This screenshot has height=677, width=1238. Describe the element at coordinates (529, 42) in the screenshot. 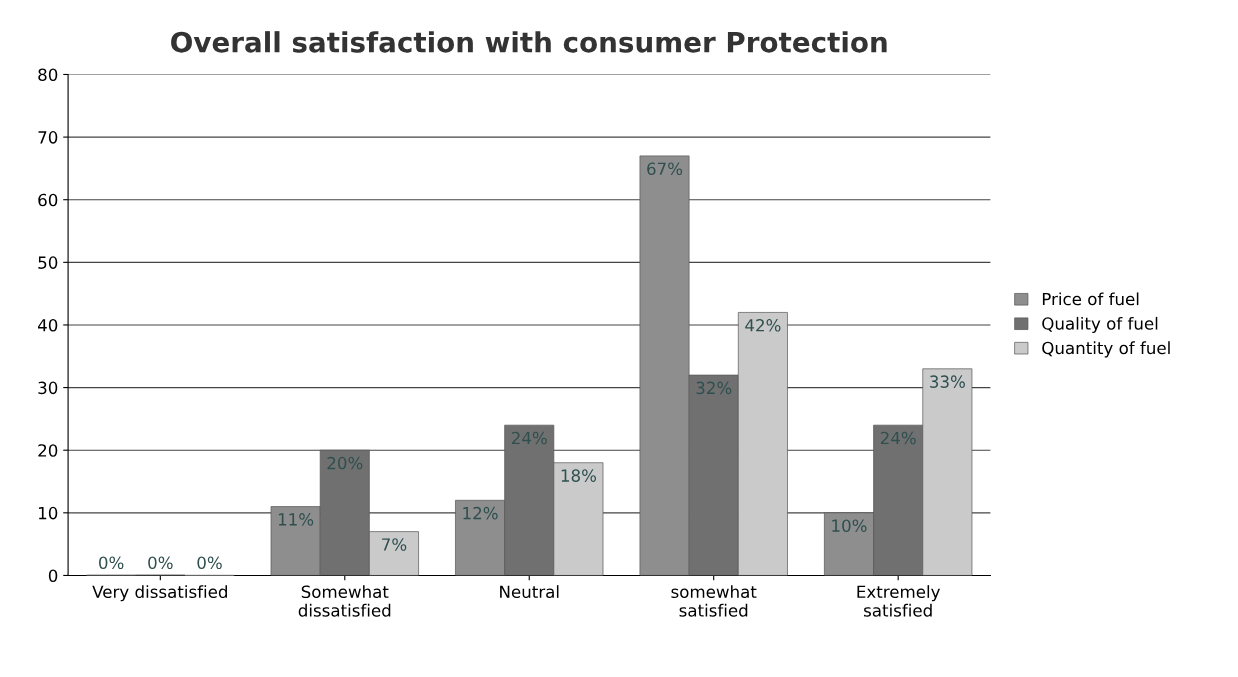

I see `chart-title: Overall satisfaction with consumer Protection` at that location.